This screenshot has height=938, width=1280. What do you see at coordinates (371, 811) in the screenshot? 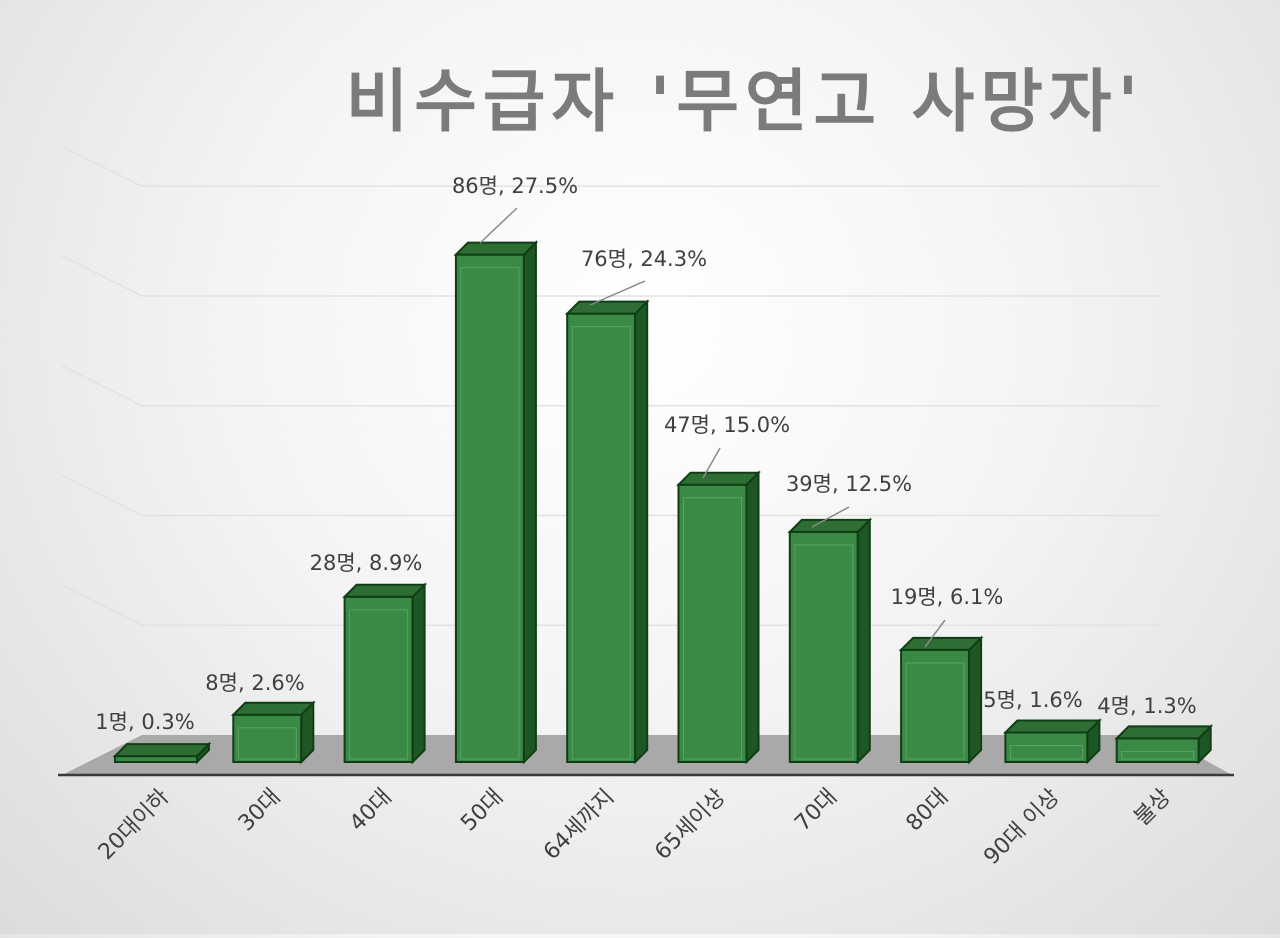
I see `x-tick-label: 40대` at bounding box center [371, 811].